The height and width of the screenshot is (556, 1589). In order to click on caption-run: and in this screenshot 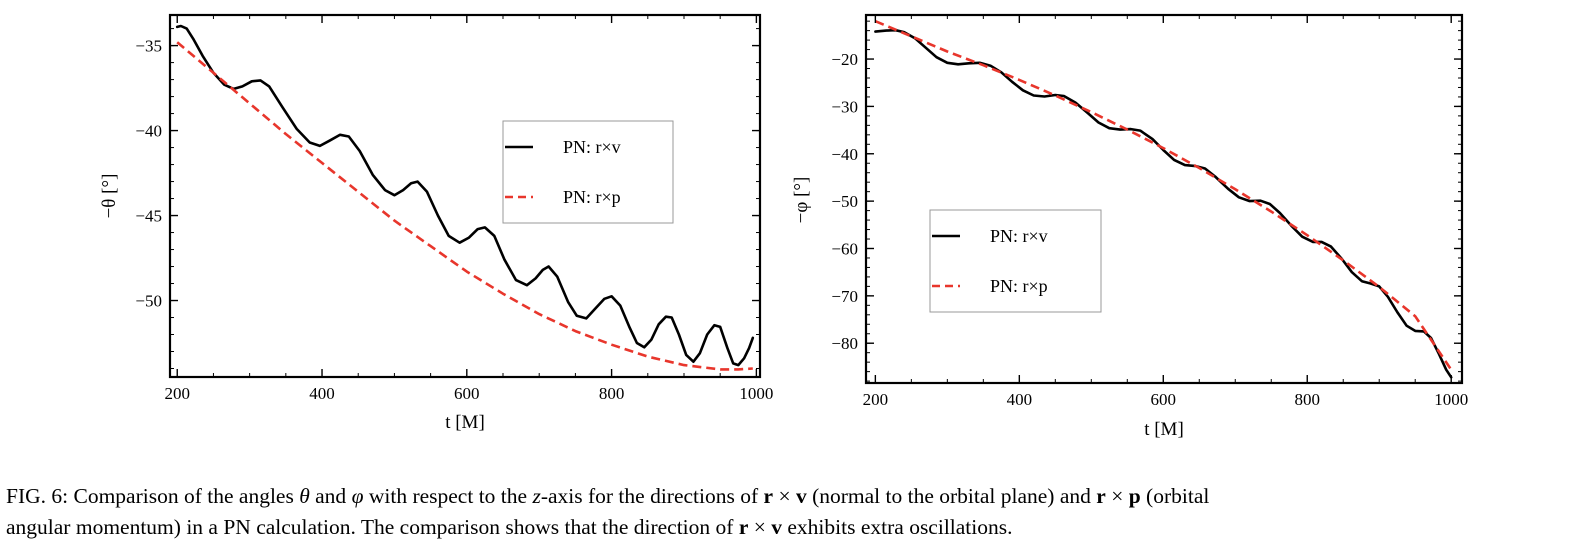, I will do `click(330, 496)`.